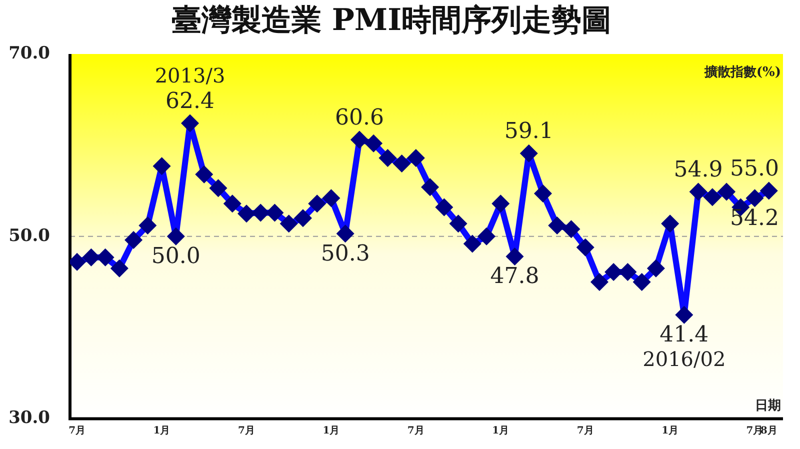  Describe the element at coordinates (768, 406) in the screenshot. I see `x-axis-title: 日期` at that location.